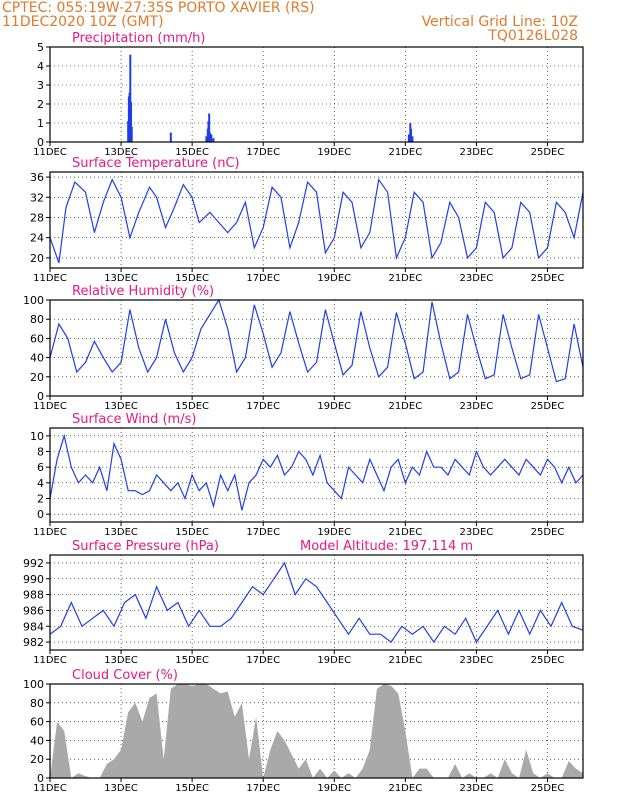 The width and height of the screenshot is (618, 800). What do you see at coordinates (134, 419) in the screenshot?
I see `panel-title: Surface Wind (m/s)` at bounding box center [134, 419].